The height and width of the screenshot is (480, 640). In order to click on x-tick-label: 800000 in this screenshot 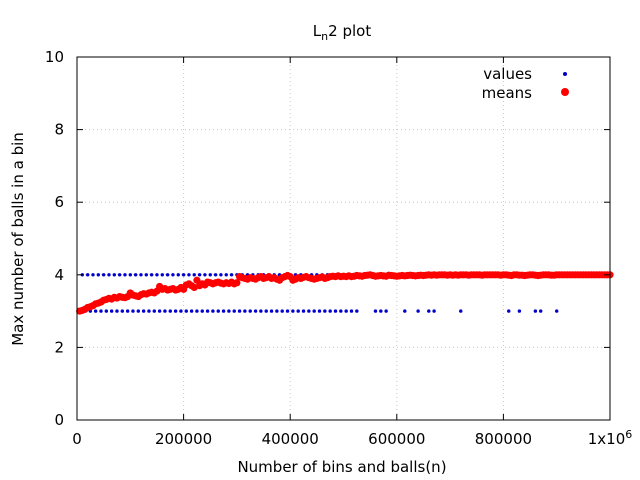, I will do `click(503, 439)`.